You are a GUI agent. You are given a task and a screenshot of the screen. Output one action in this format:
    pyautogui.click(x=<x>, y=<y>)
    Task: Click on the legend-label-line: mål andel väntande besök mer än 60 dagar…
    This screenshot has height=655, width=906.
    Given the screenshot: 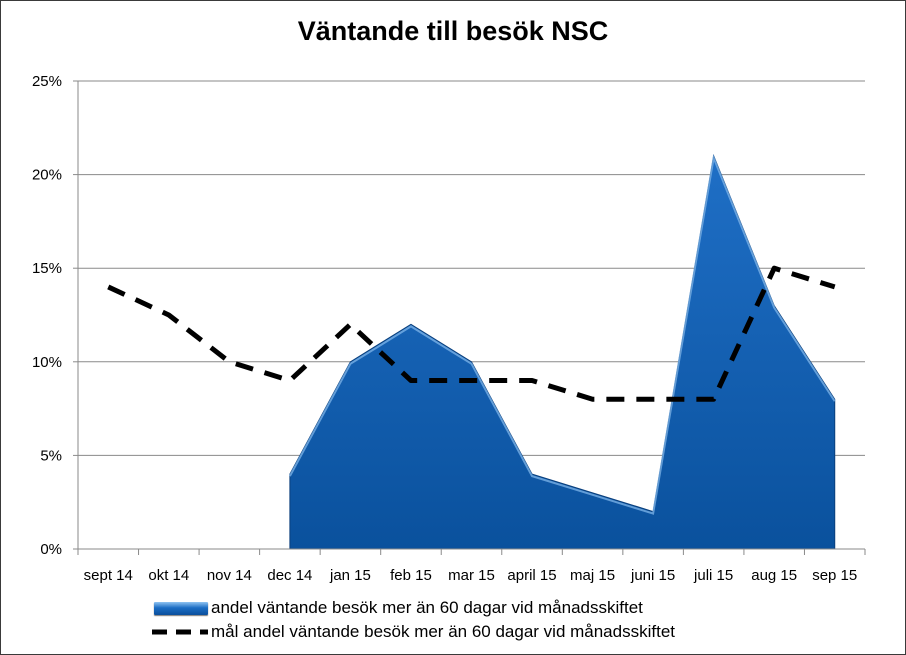 What is the action you would take?
    pyautogui.click(x=443, y=631)
    